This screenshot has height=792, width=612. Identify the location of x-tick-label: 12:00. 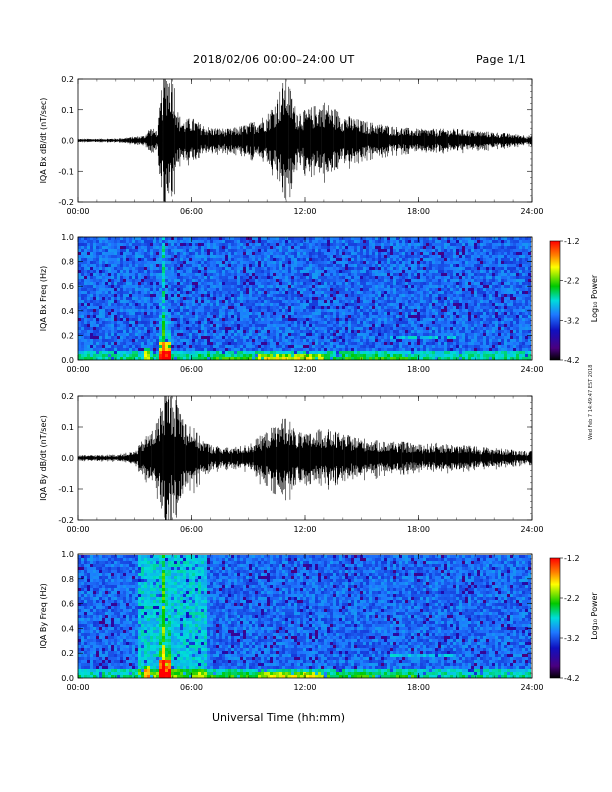
(304, 211).